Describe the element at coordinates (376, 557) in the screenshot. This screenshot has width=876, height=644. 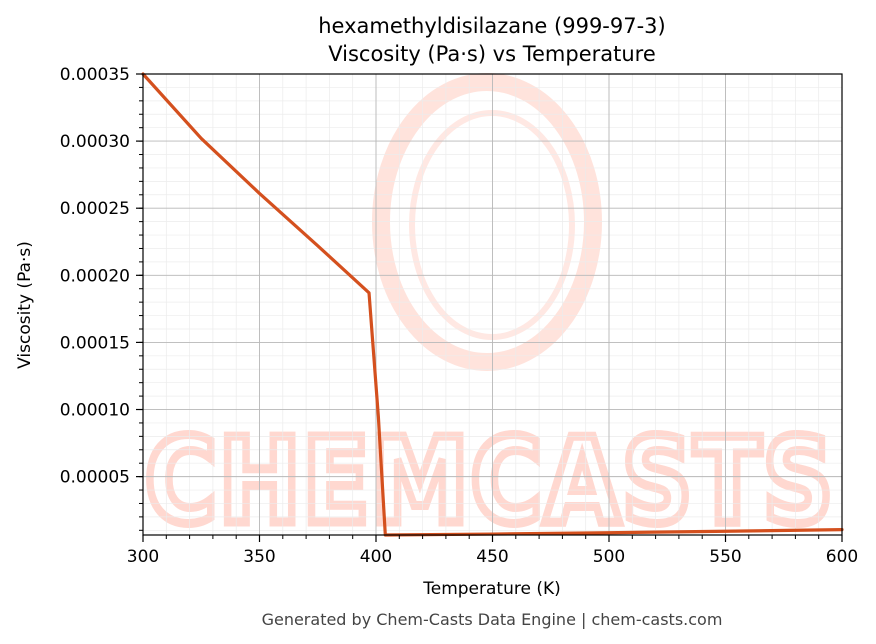
I see `x-tick-label: 400` at that location.